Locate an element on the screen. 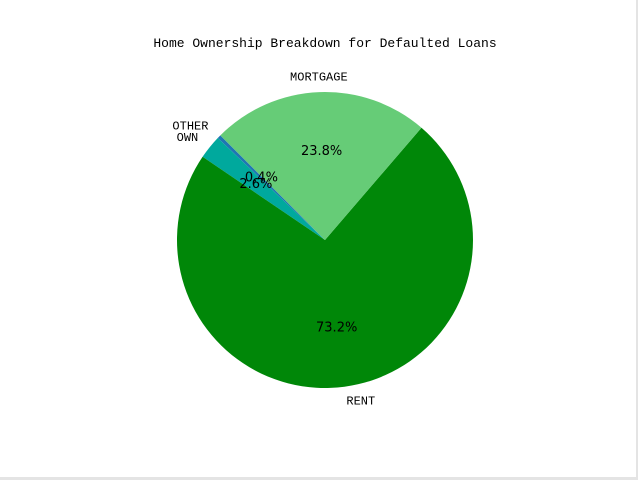  pie-slice-other is located at coordinates (271, 187).